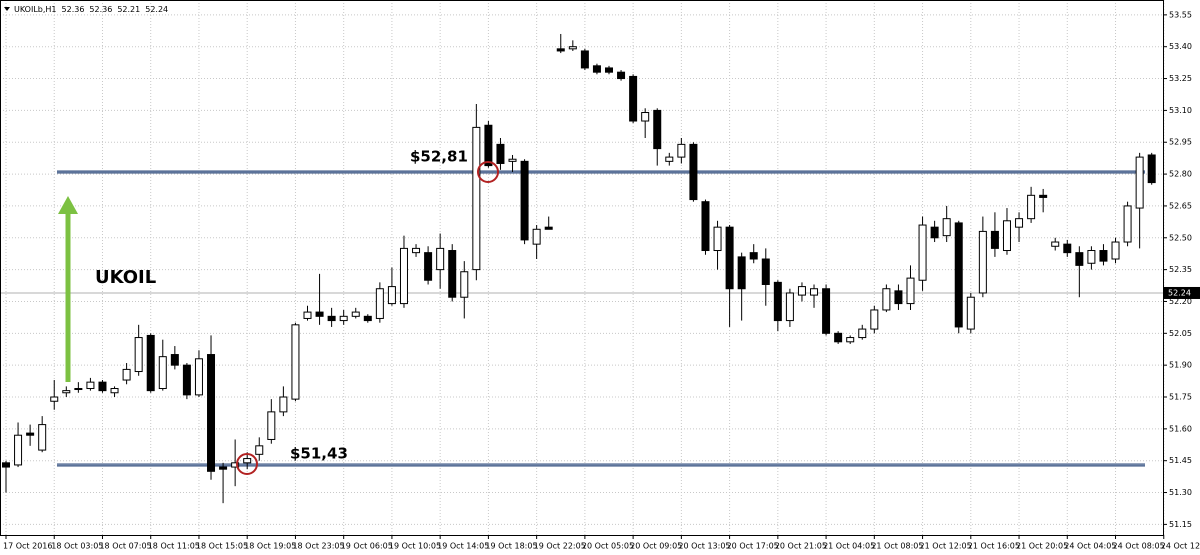  I want to click on x-tick-label: 21 Oct 12:05, so click(946, 546).